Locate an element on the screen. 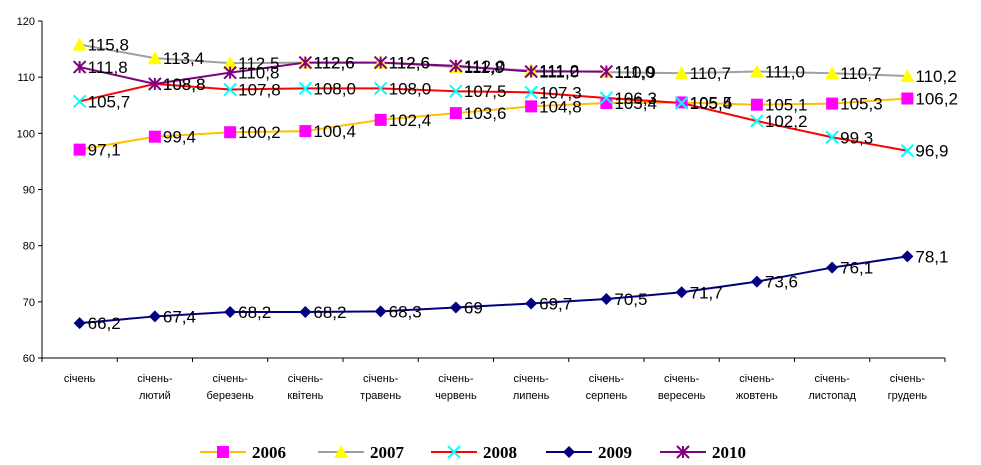 The height and width of the screenshot is (465, 981). data-label-2008: 107,5 is located at coordinates (485, 91).